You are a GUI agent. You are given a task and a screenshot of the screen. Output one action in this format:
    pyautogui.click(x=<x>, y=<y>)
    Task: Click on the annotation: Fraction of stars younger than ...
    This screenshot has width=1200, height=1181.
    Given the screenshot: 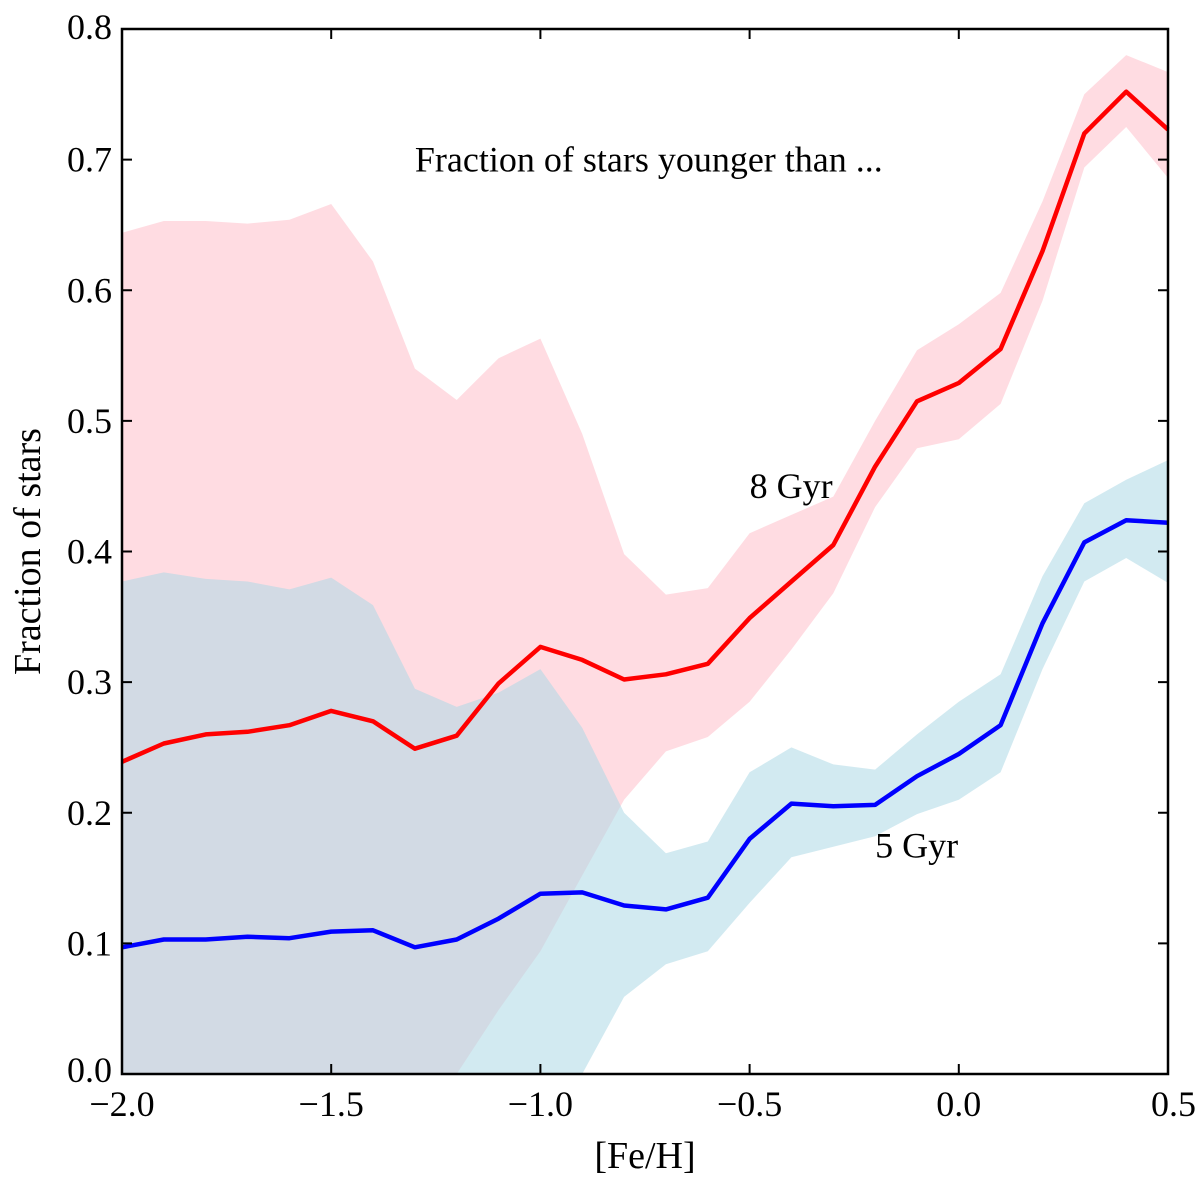 What is the action you would take?
    pyautogui.click(x=649, y=160)
    